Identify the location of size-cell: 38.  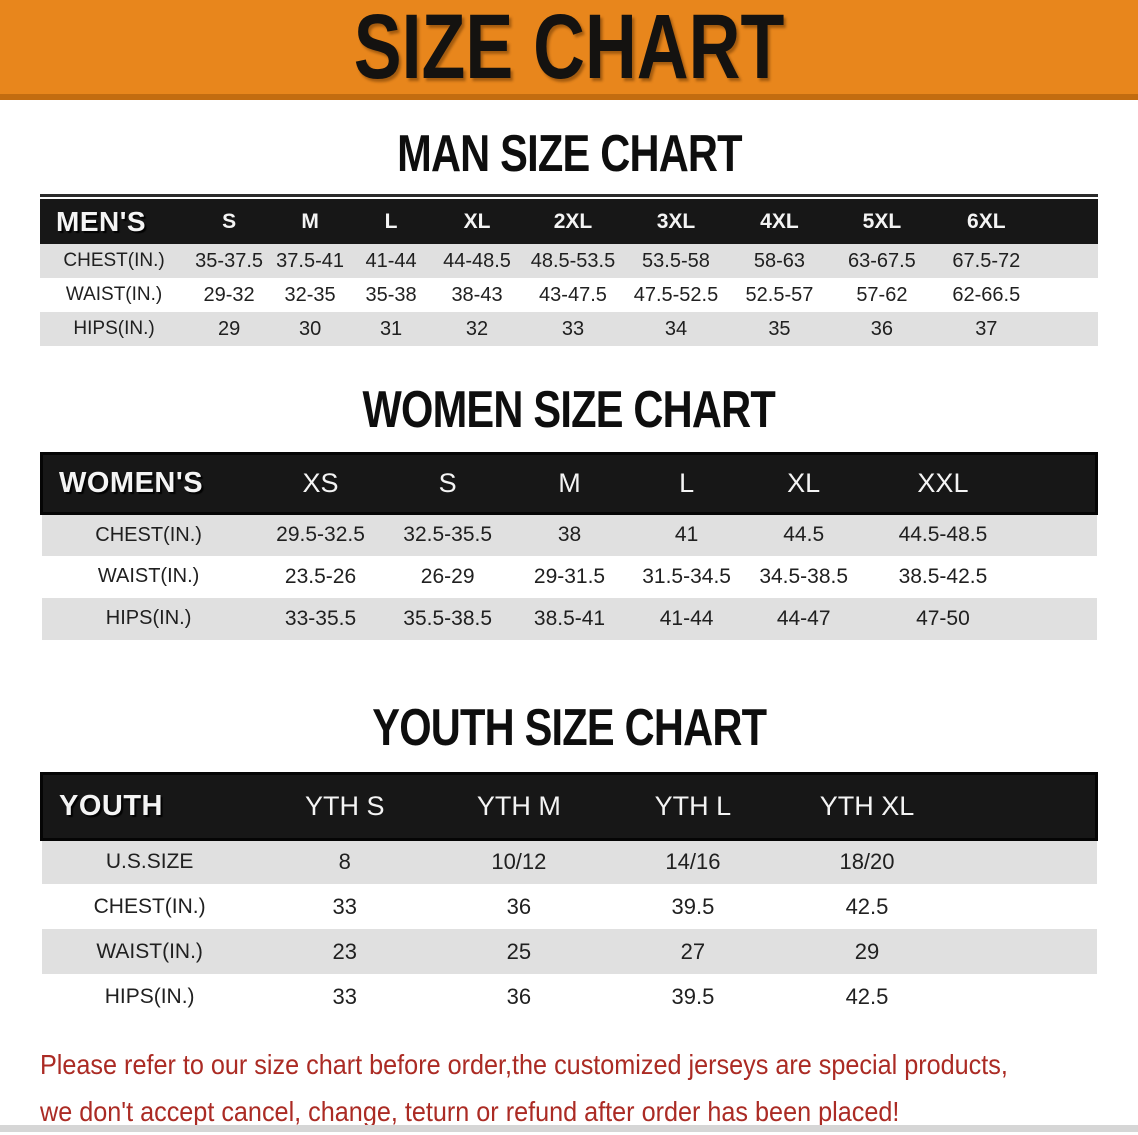
(569, 535).